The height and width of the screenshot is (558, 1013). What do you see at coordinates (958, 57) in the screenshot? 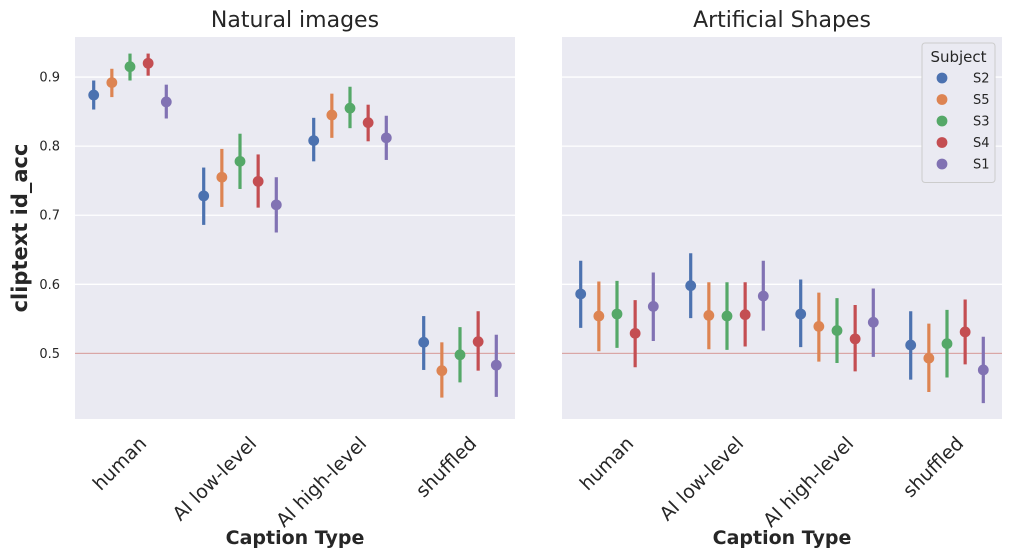
I see `legend-title: Subject` at bounding box center [958, 57].